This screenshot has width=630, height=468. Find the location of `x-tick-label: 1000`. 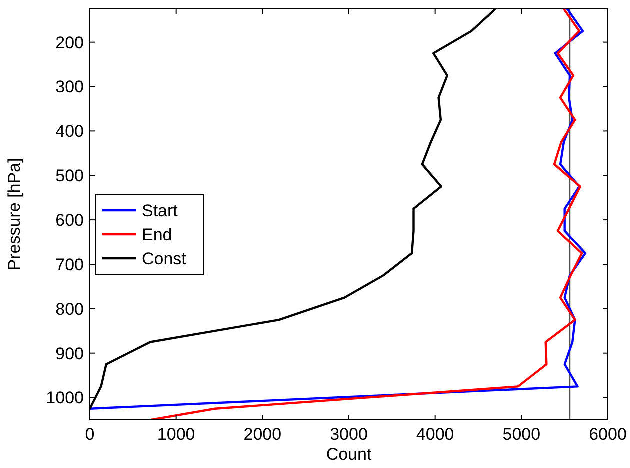

x-tick-label: 1000 is located at coordinates (176, 434).